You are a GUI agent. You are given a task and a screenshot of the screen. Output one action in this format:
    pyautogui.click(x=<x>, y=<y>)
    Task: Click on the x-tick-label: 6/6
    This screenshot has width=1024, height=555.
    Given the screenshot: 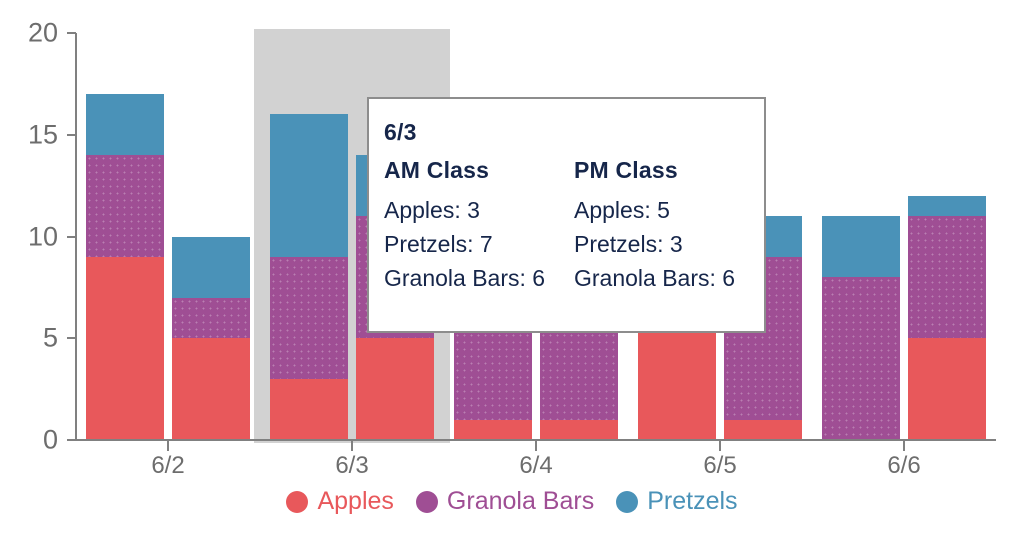 What is the action you would take?
    pyautogui.click(x=904, y=465)
    